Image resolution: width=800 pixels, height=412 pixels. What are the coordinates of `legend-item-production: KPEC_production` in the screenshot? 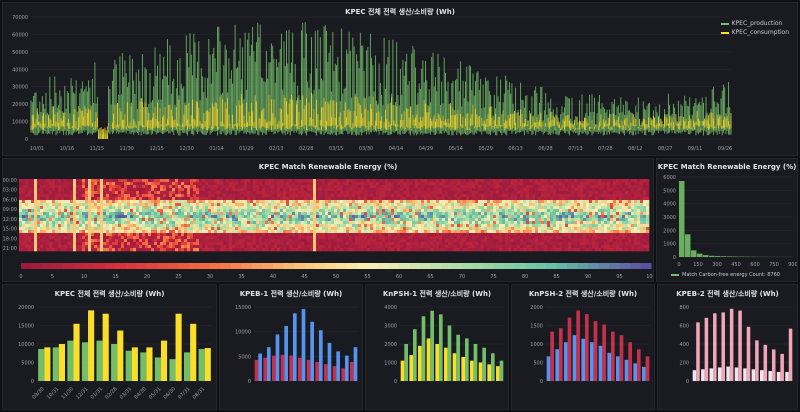 It's located at (754, 23).